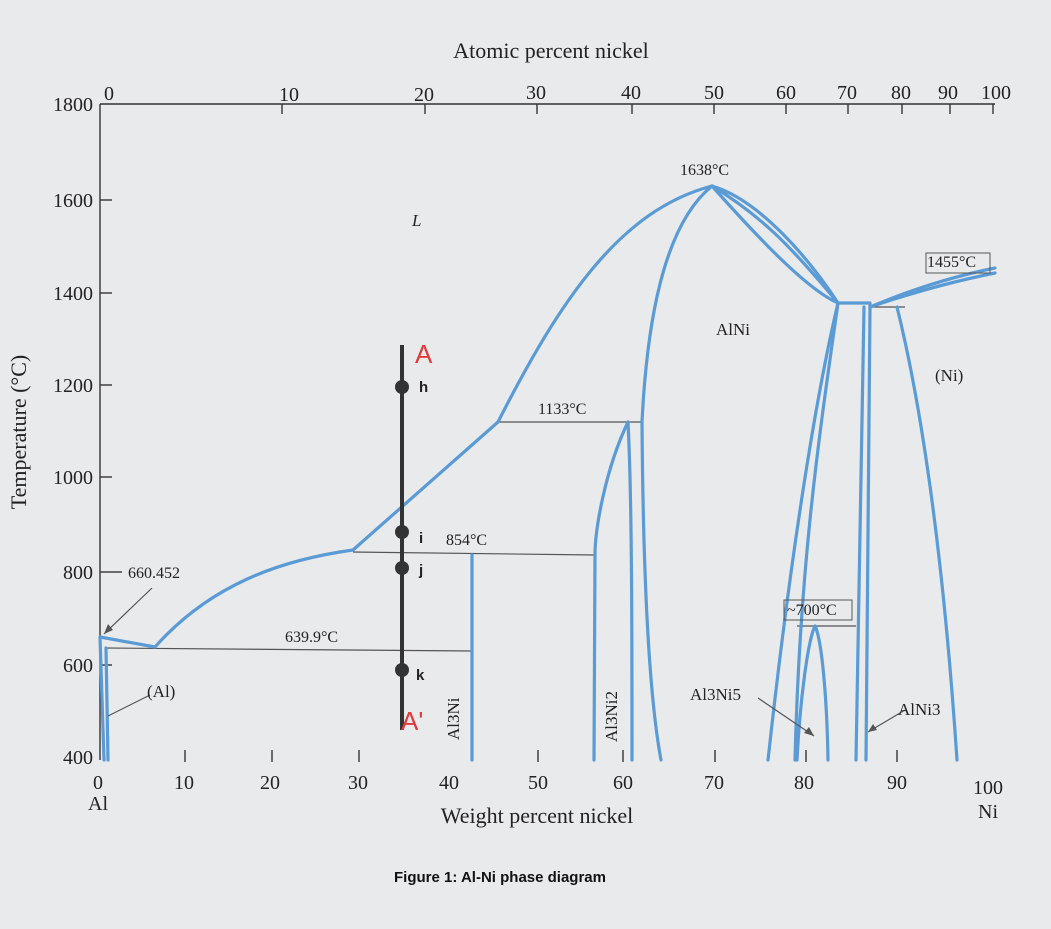 Image resolution: width=1051 pixels, height=929 pixels. What do you see at coordinates (704, 170) in the screenshot?
I see `temp-1638: 1638°C` at bounding box center [704, 170].